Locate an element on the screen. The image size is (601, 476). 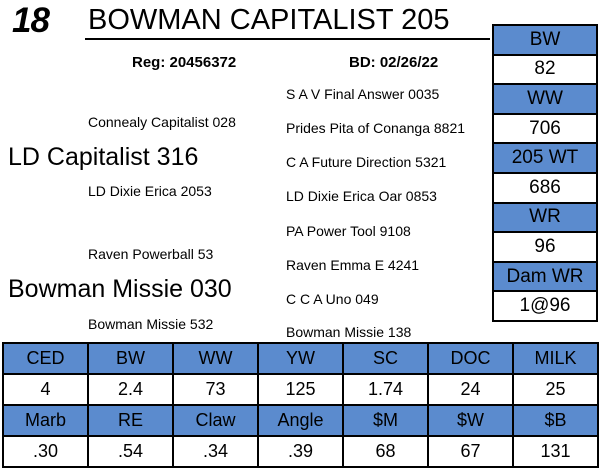
perf-header-damwr: Dam WR is located at coordinates (545, 276).